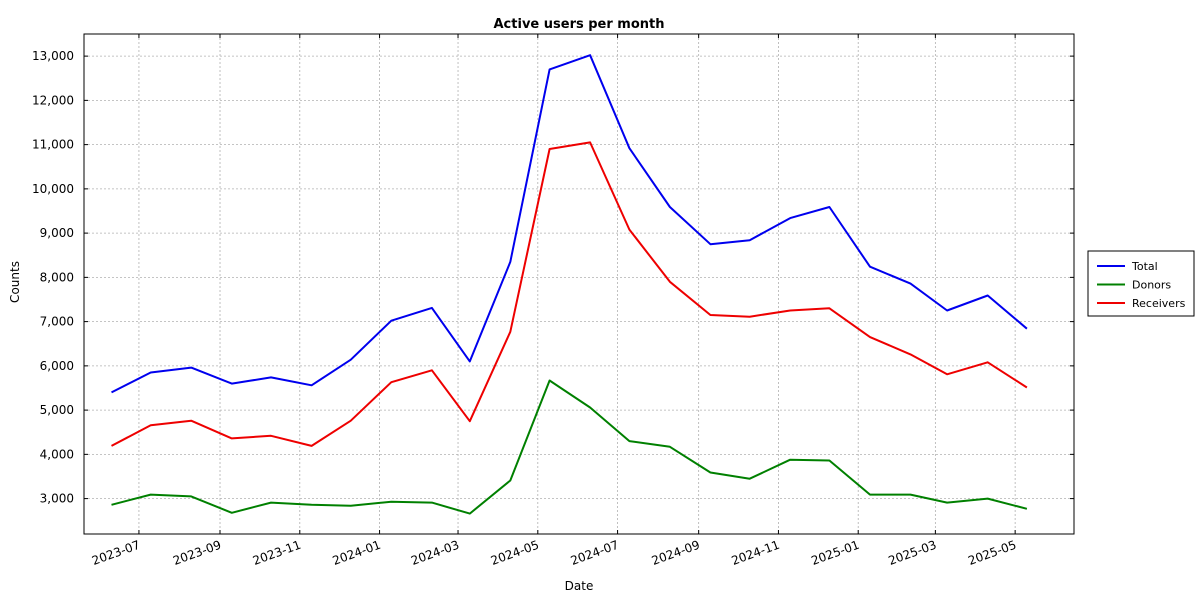 The height and width of the screenshot is (600, 1200). What do you see at coordinates (53, 100) in the screenshot?
I see `y-tick-label: 12,000` at bounding box center [53, 100].